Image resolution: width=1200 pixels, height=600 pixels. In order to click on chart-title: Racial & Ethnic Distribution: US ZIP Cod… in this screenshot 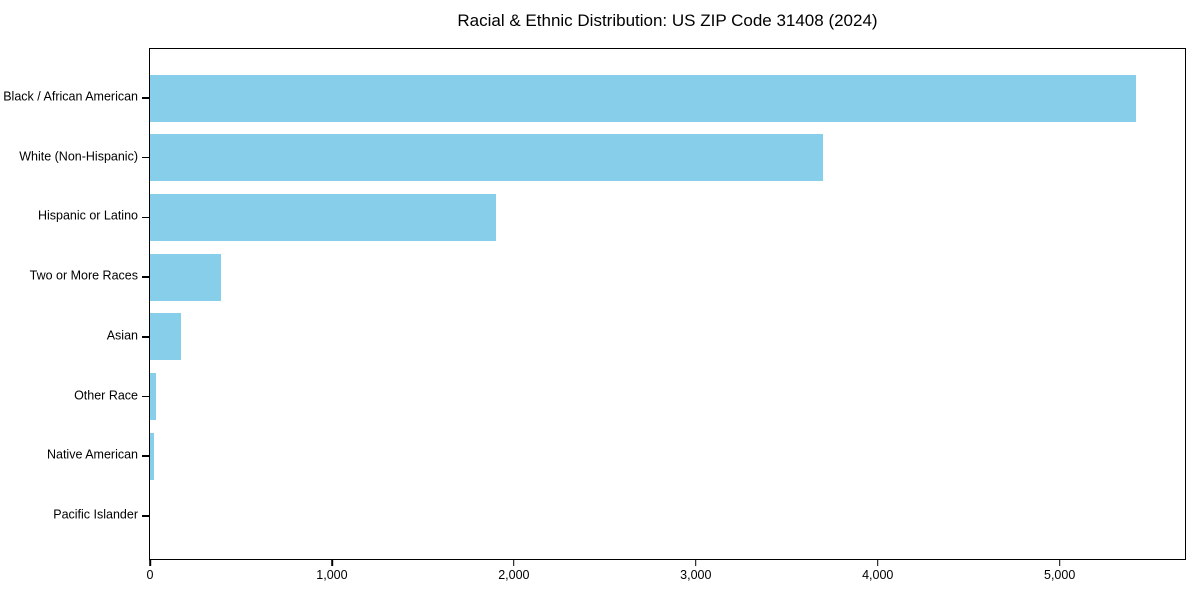, I will do `click(667, 20)`.